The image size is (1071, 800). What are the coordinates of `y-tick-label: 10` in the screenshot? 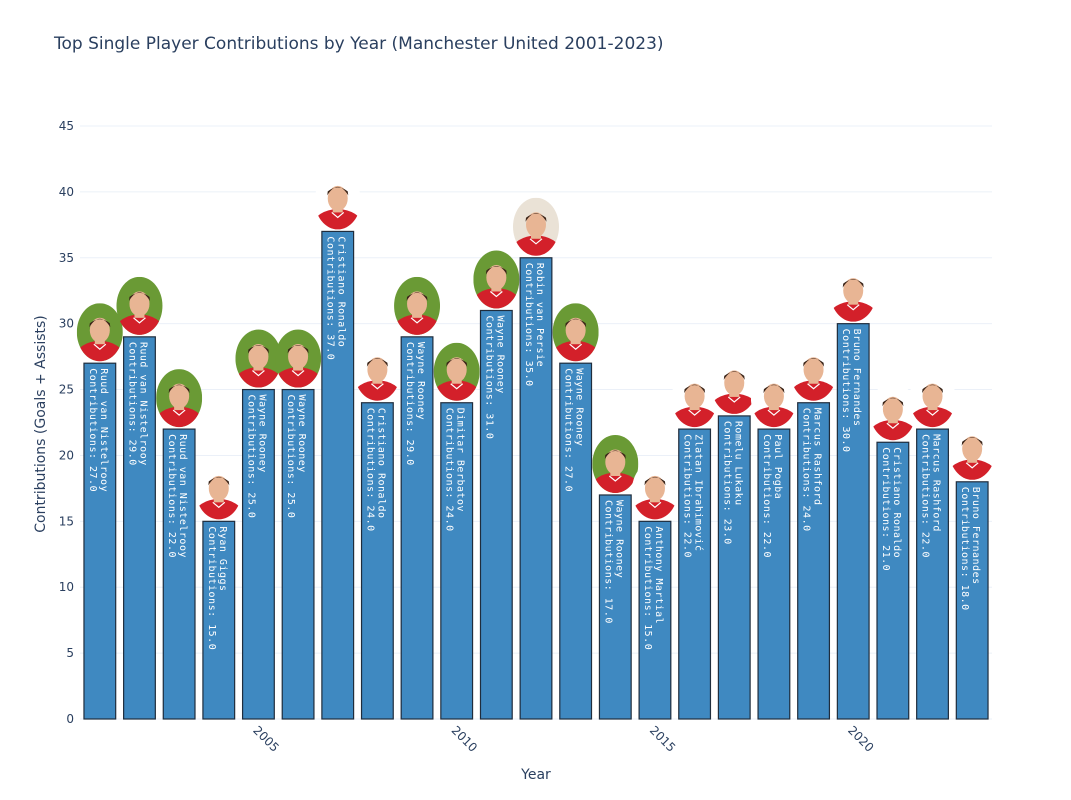 It's located at (66, 587).